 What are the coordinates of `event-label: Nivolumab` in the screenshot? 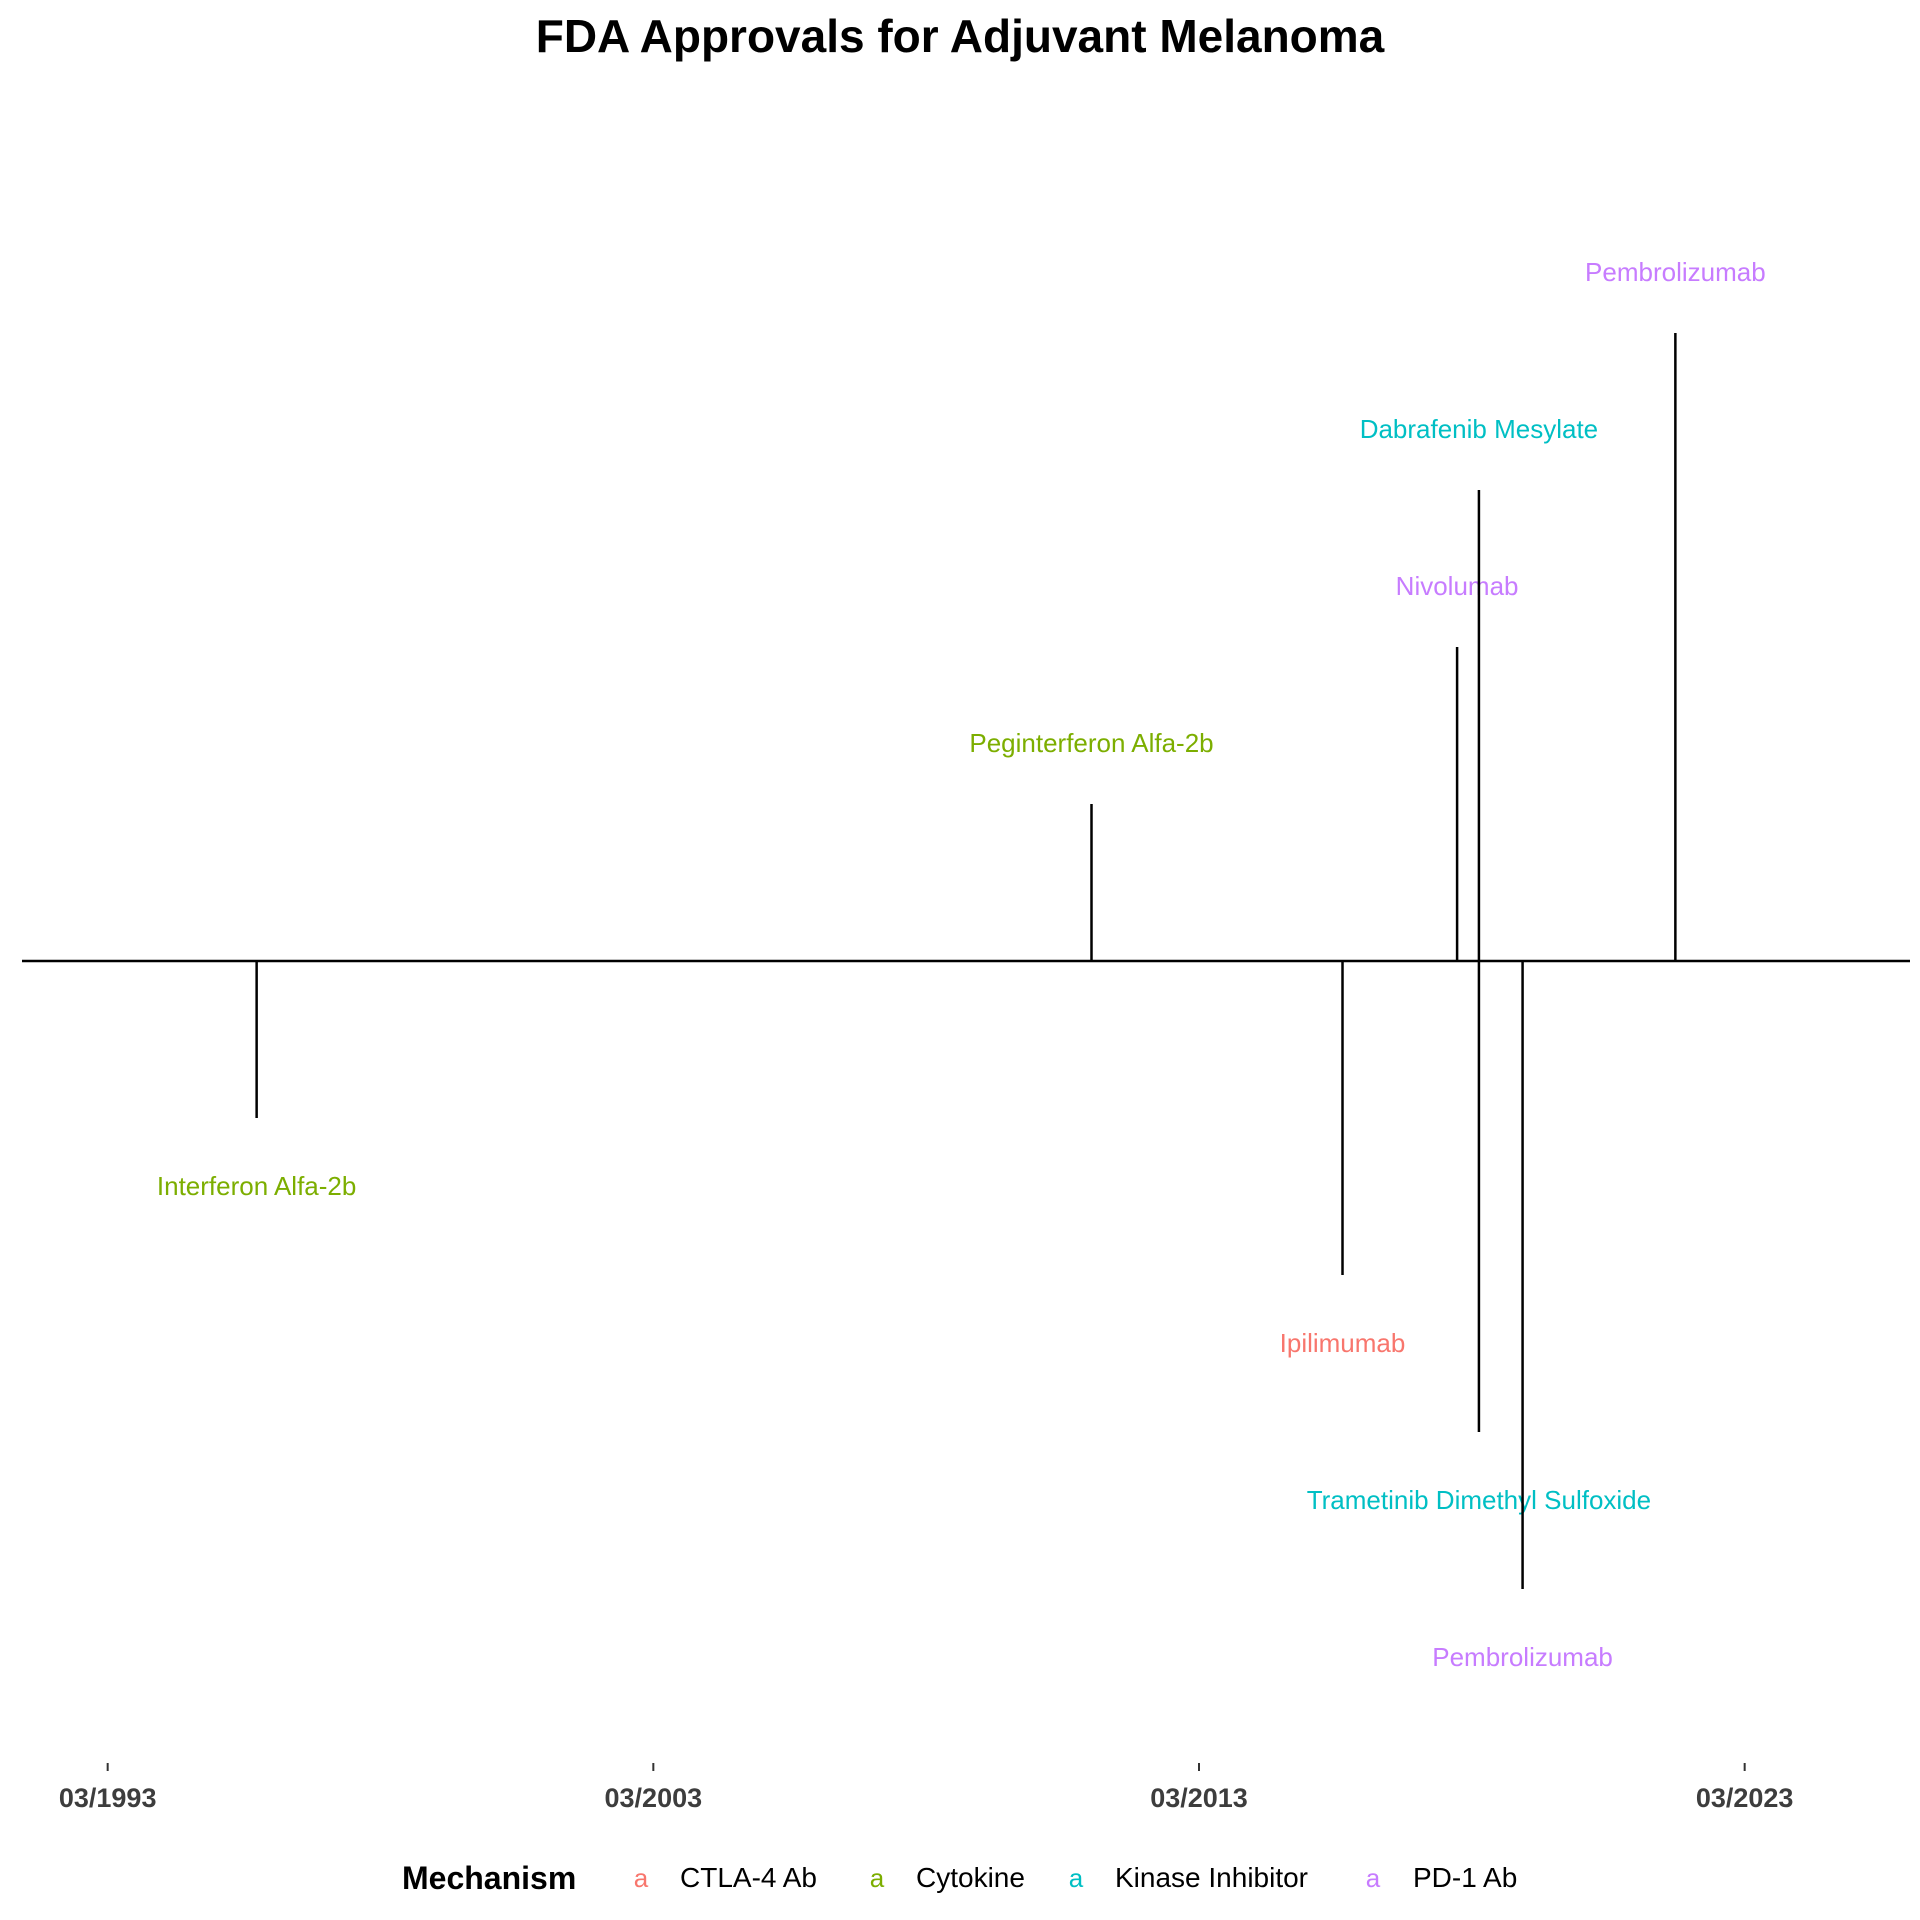 It's located at (1457, 586).